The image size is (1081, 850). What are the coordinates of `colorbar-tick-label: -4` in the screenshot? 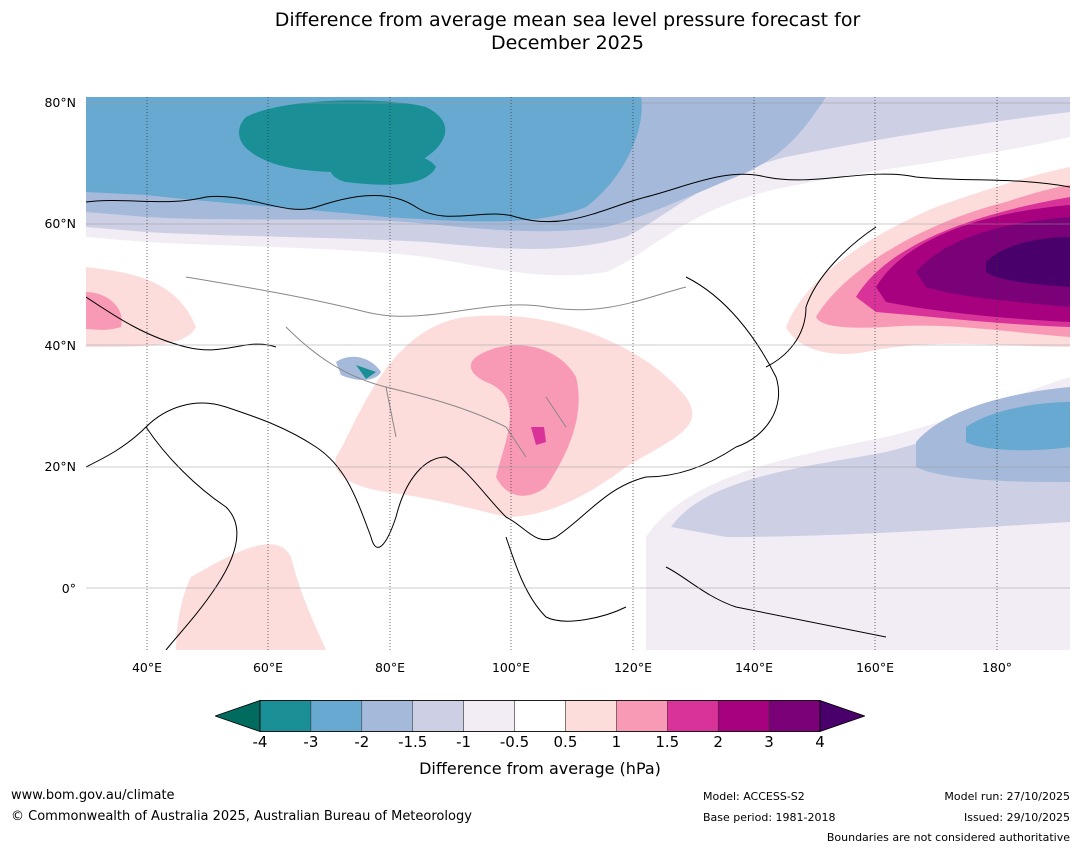 It's located at (260, 742).